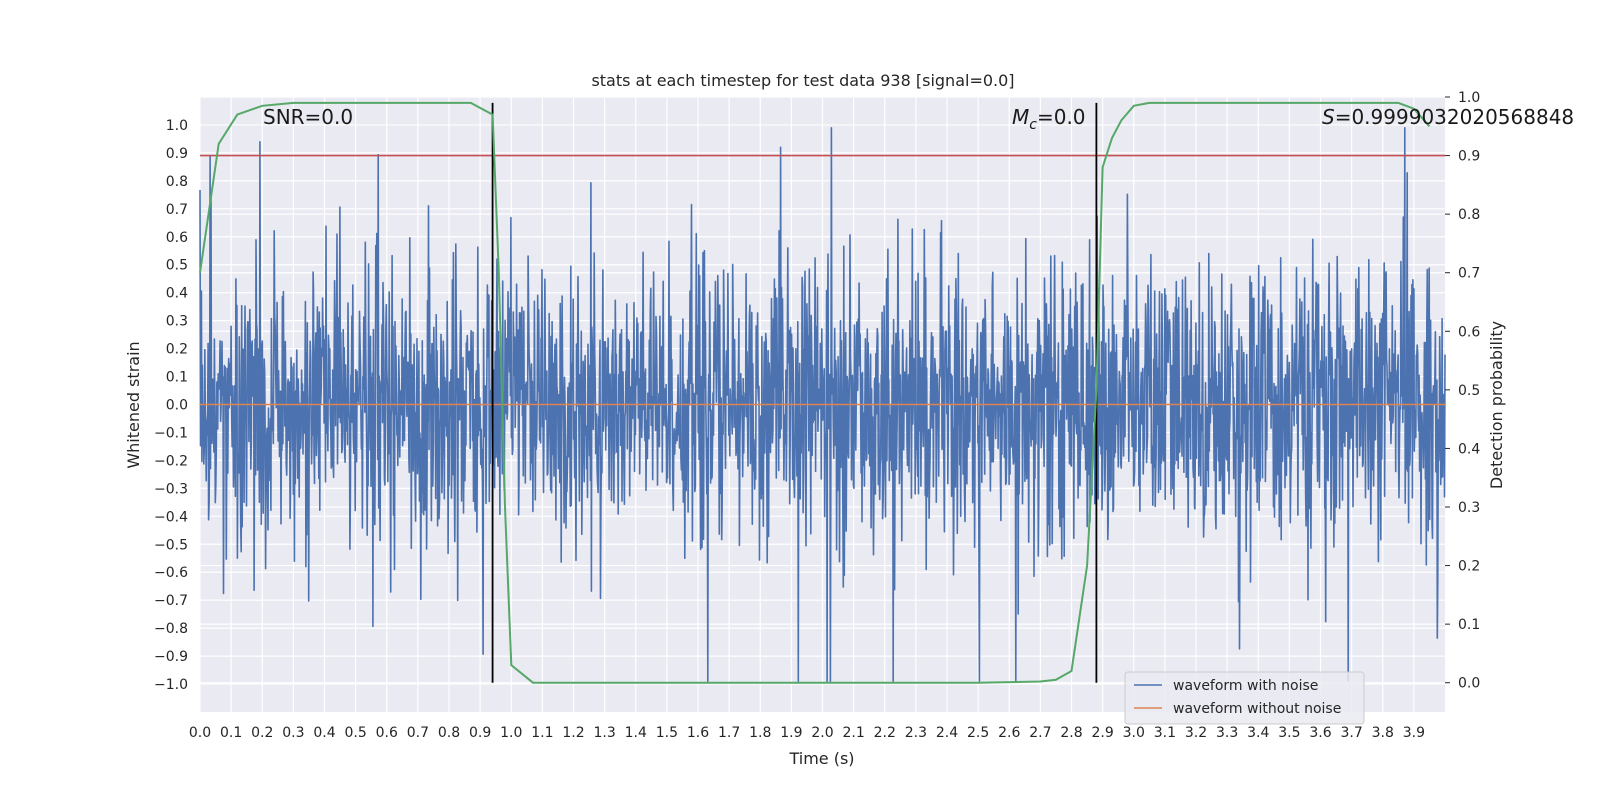  I want to click on x-tick-label: 0.5, so click(355, 733).